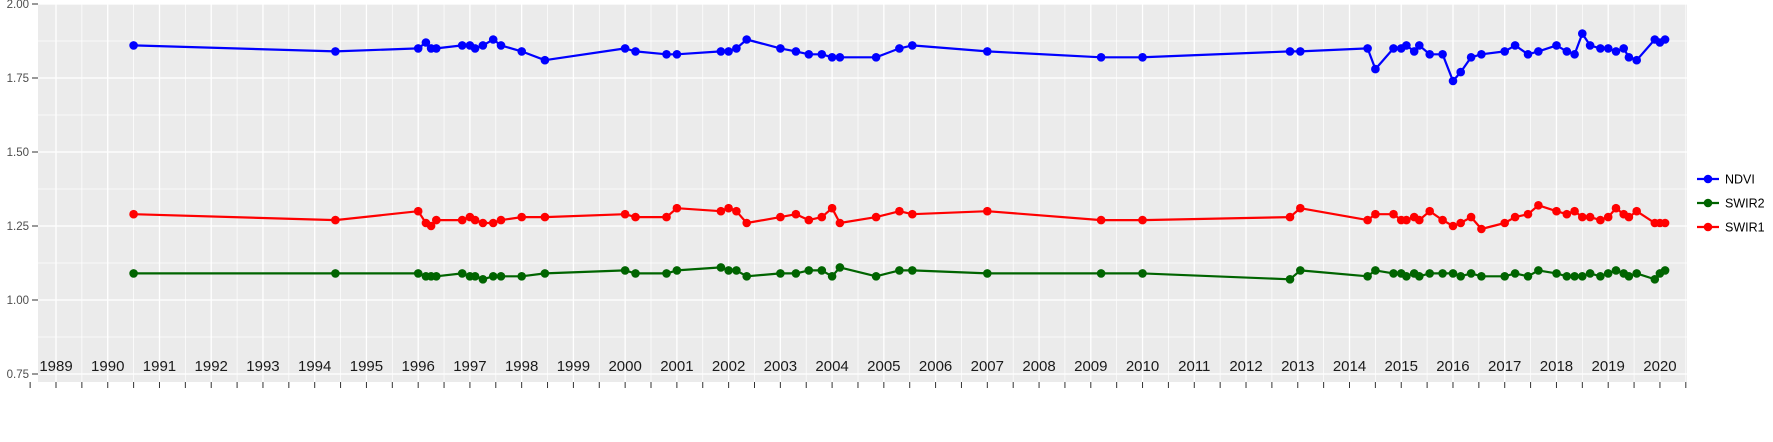 This screenshot has width=1773, height=442. I want to click on x-tick-label: 2012, so click(1245, 366).